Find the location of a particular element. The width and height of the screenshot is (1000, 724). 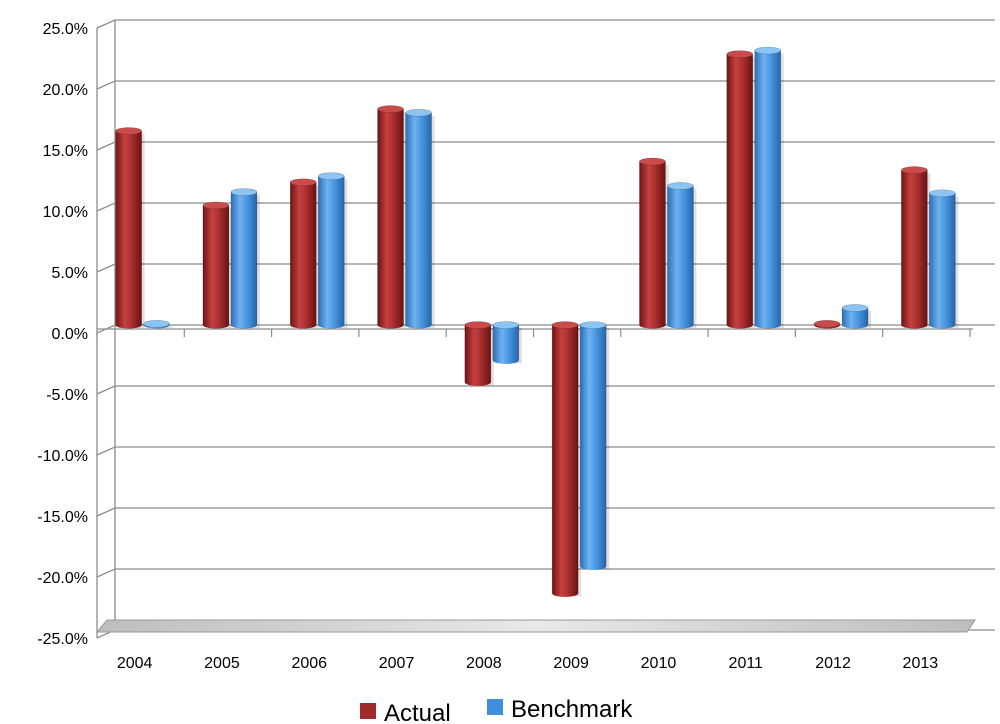

legend-item-benchmark: Benchmark is located at coordinates (560, 709).